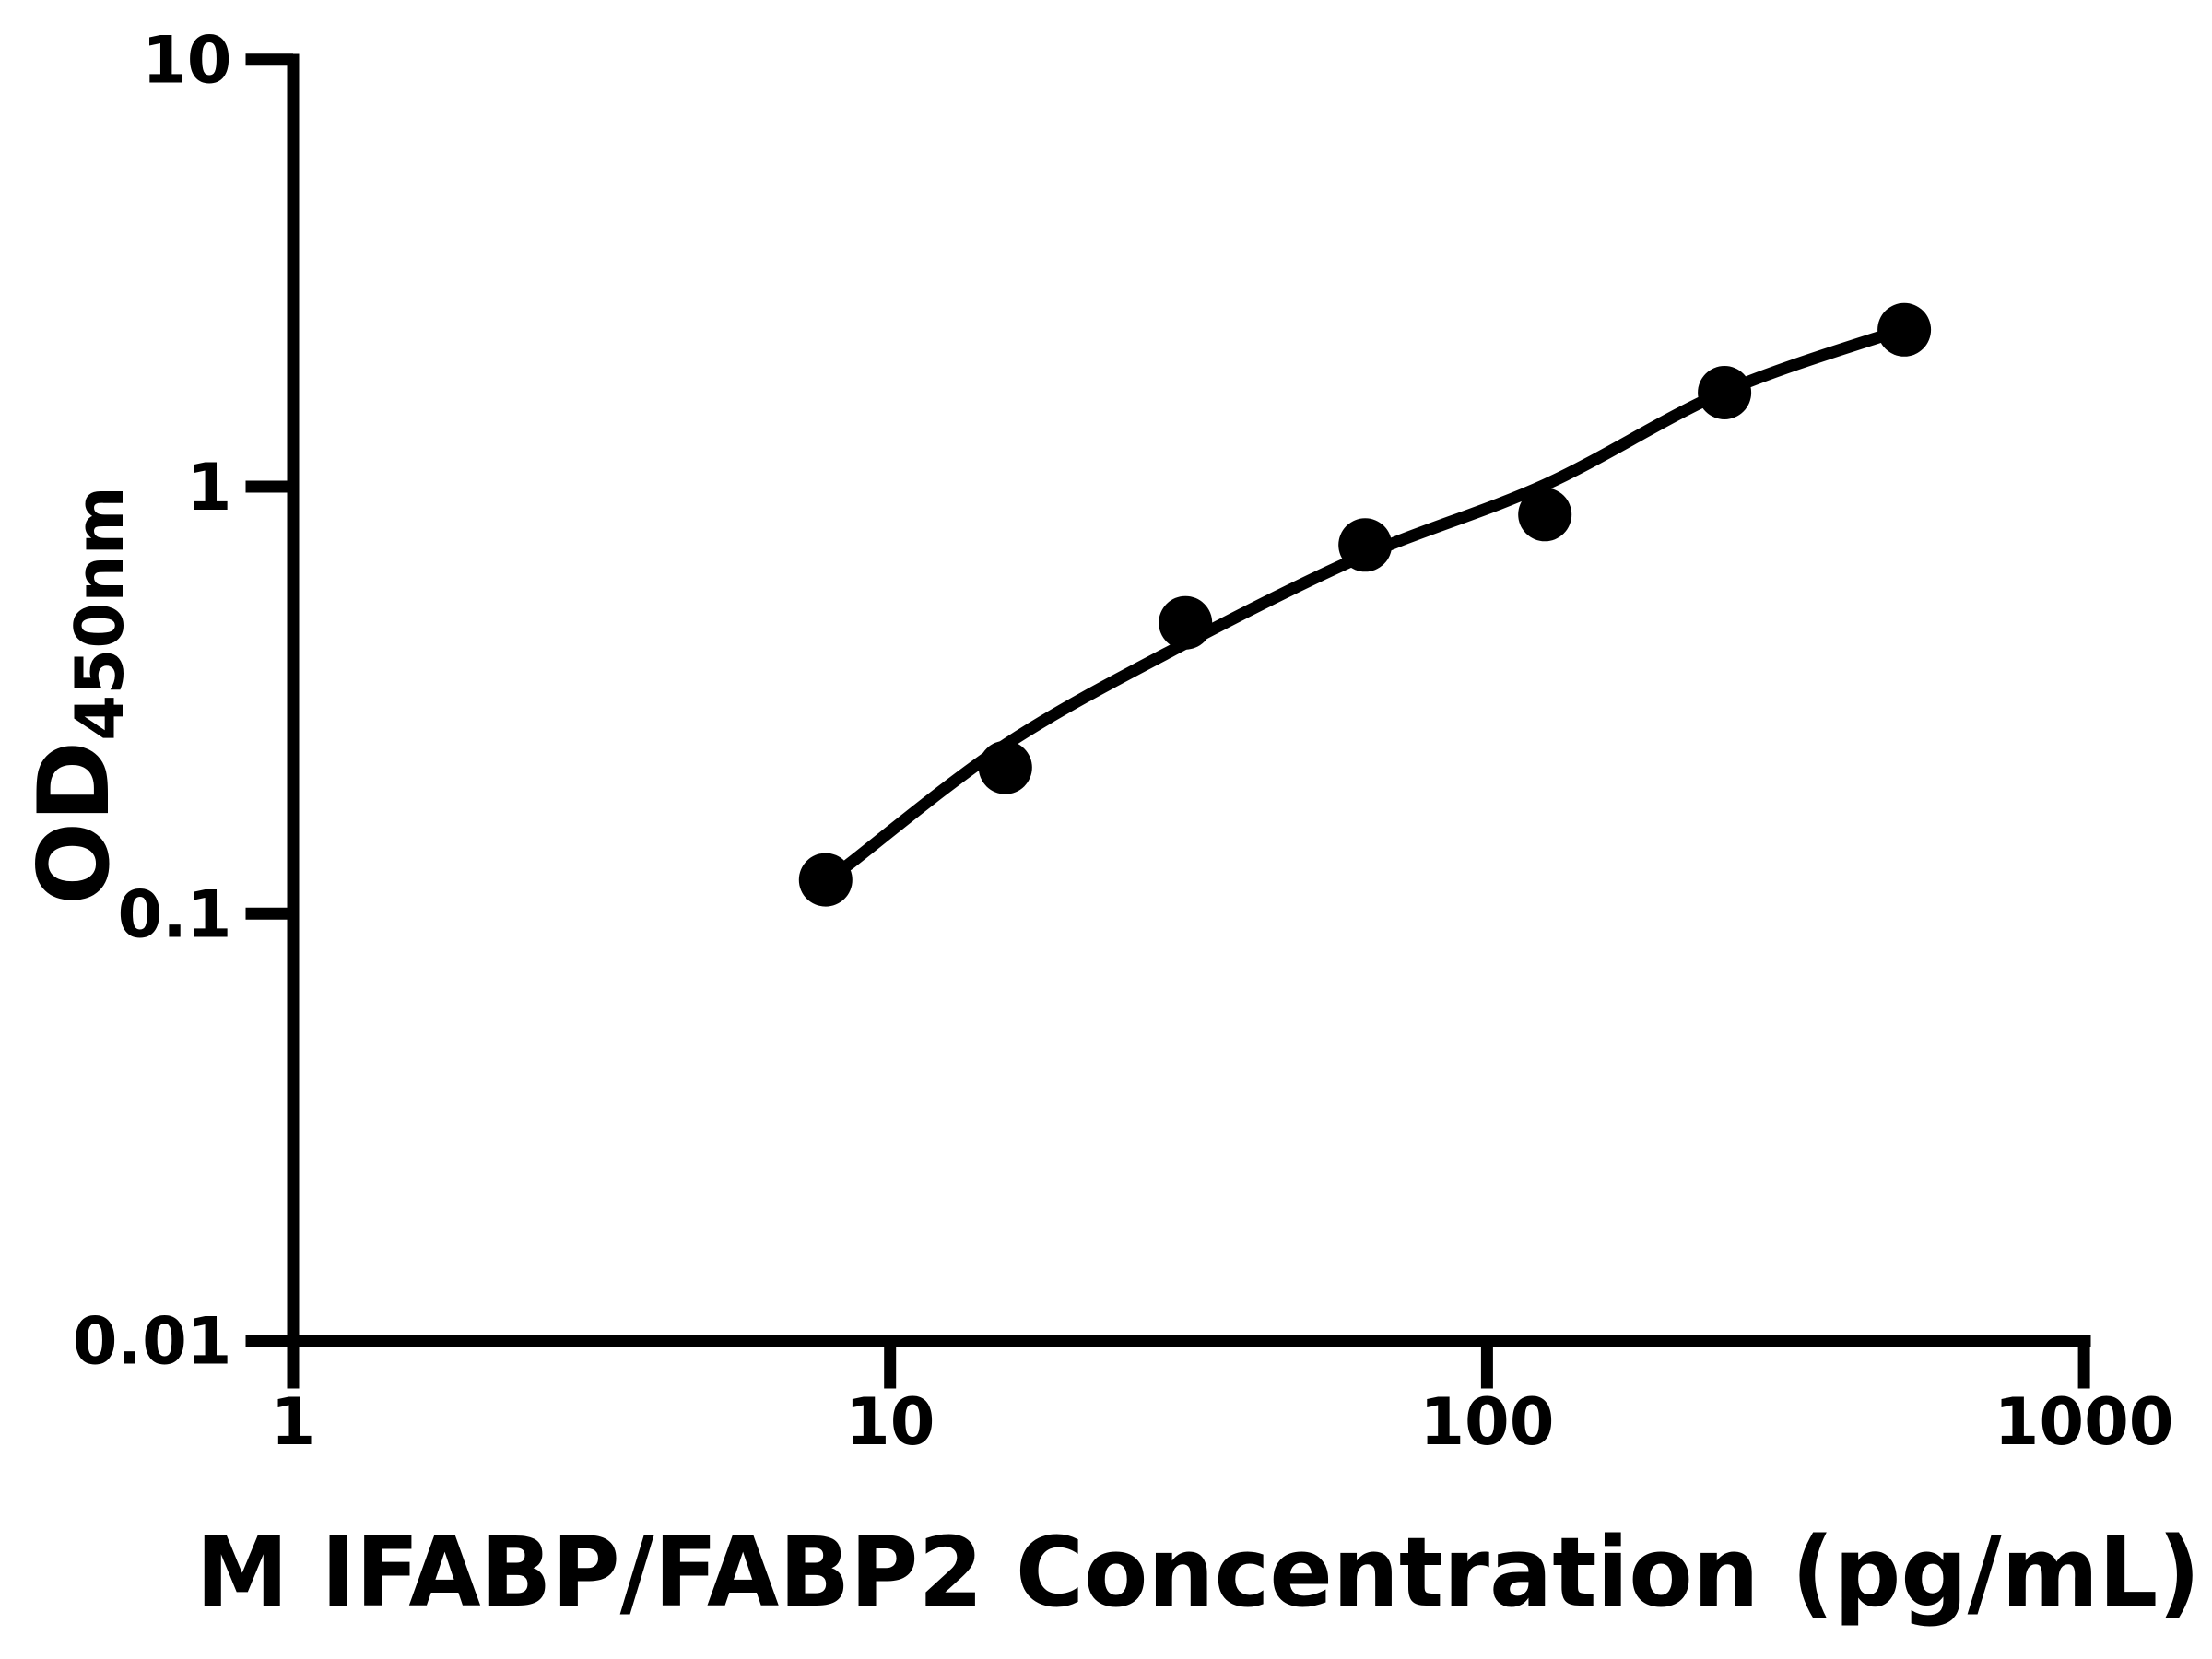 This screenshot has height=1659, width=2212. Describe the element at coordinates (1198, 1572) in the screenshot. I see `x-axis-title: M IFABP/FABP2 Concentration (pg/mL)` at that location.